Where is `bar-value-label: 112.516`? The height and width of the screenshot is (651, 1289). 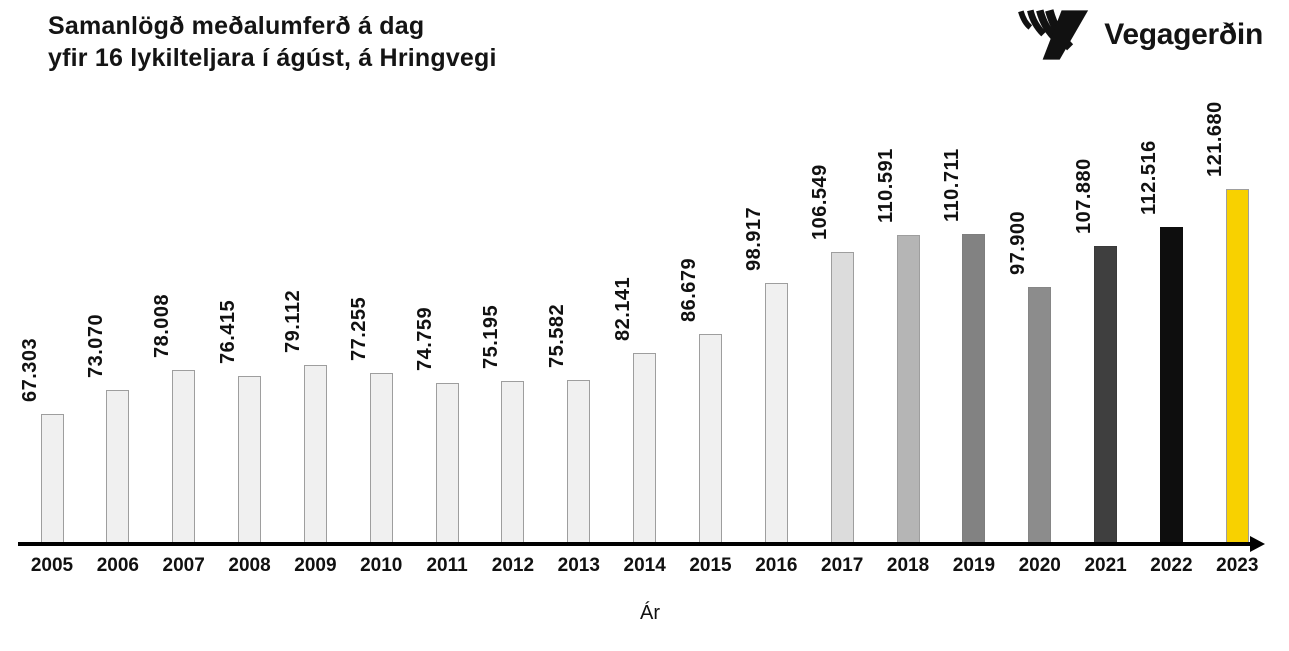 bar-value-label: 112.516 is located at coordinates (1149, 177).